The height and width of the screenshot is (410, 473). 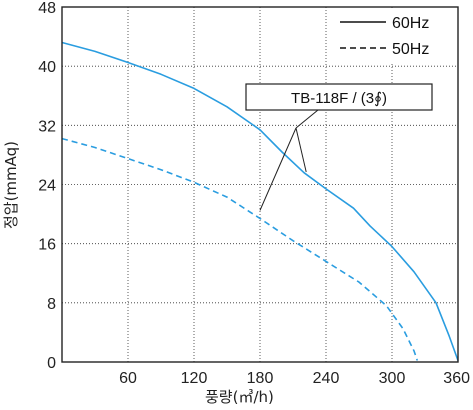 I want to click on y-tick-label-0: 0, so click(x=51, y=363).